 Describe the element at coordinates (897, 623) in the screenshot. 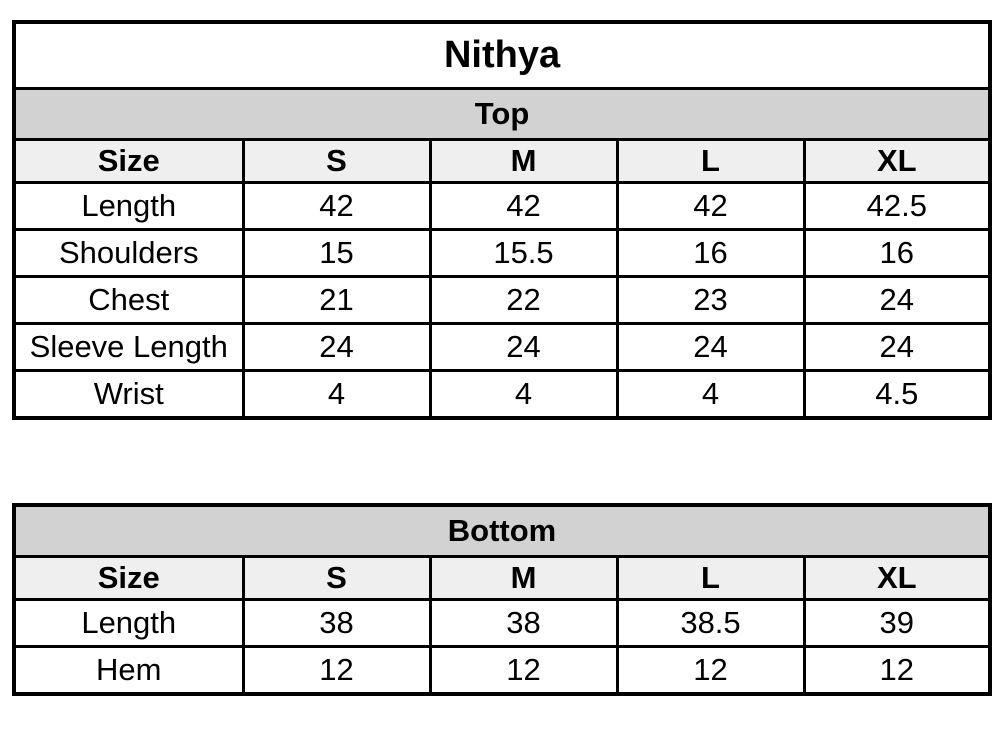

I see `size-value-cell: 39` at that location.